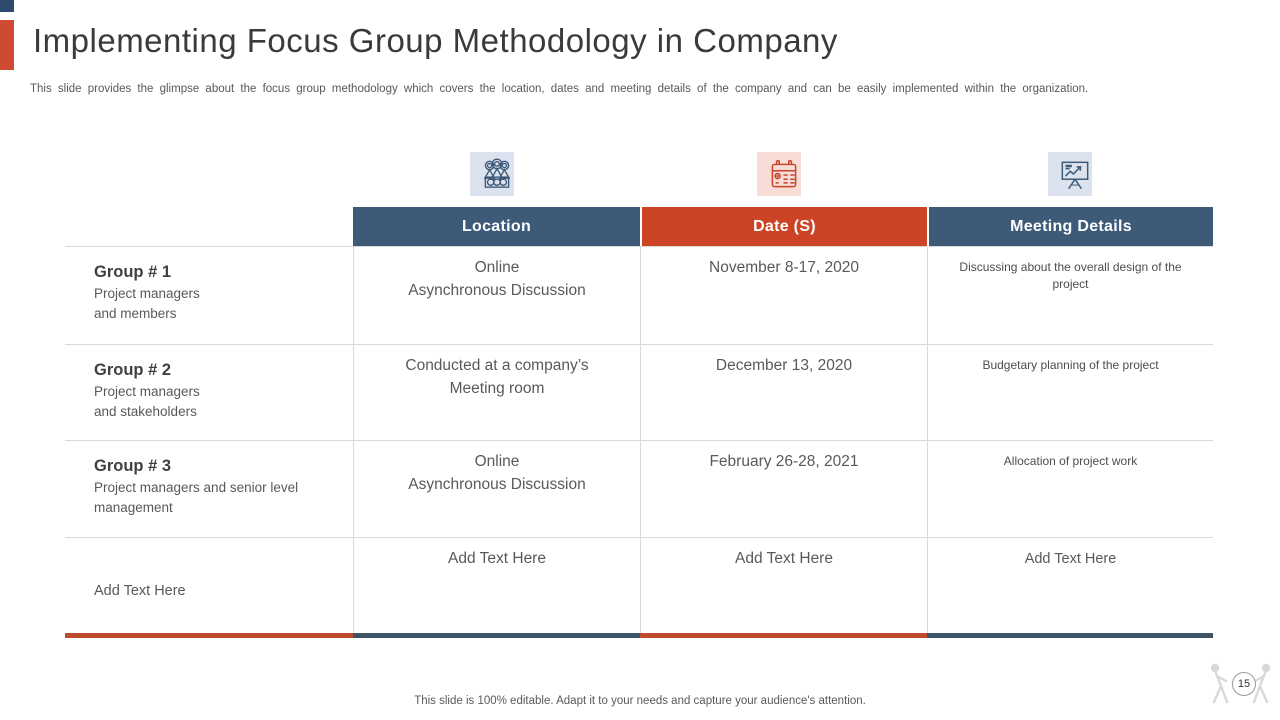  What do you see at coordinates (783, 174) in the screenshot?
I see `calendar-icon` at bounding box center [783, 174].